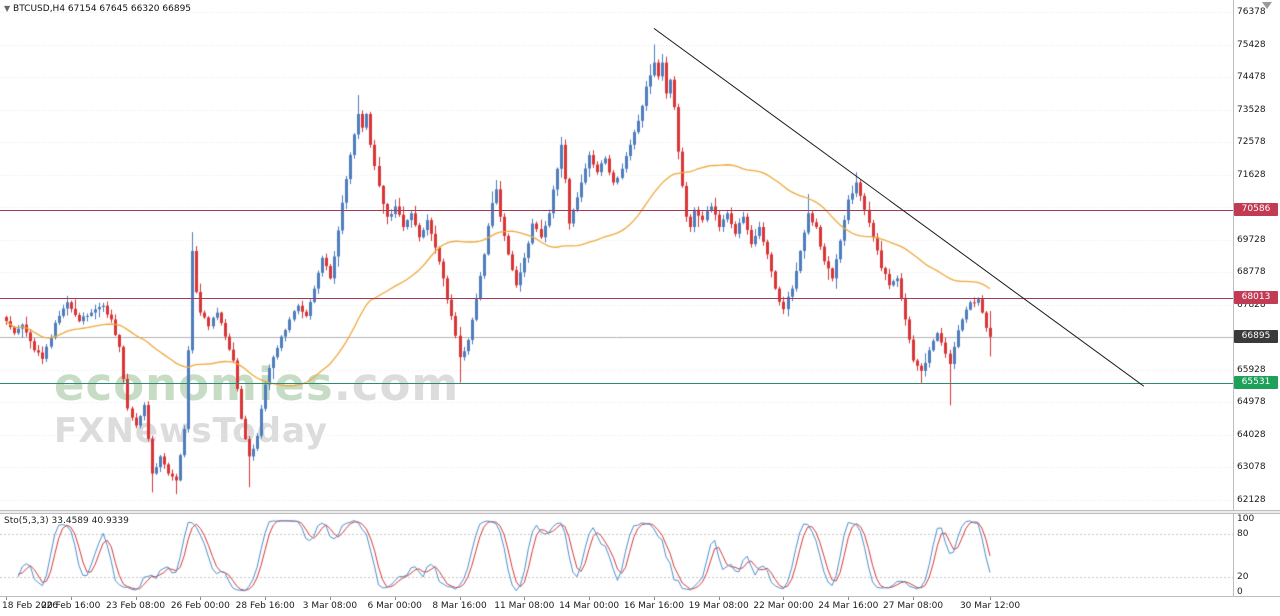 The height and width of the screenshot is (616, 1280). I want to click on ohlc-values: 67154 67645 66320 66895, so click(129, 9).